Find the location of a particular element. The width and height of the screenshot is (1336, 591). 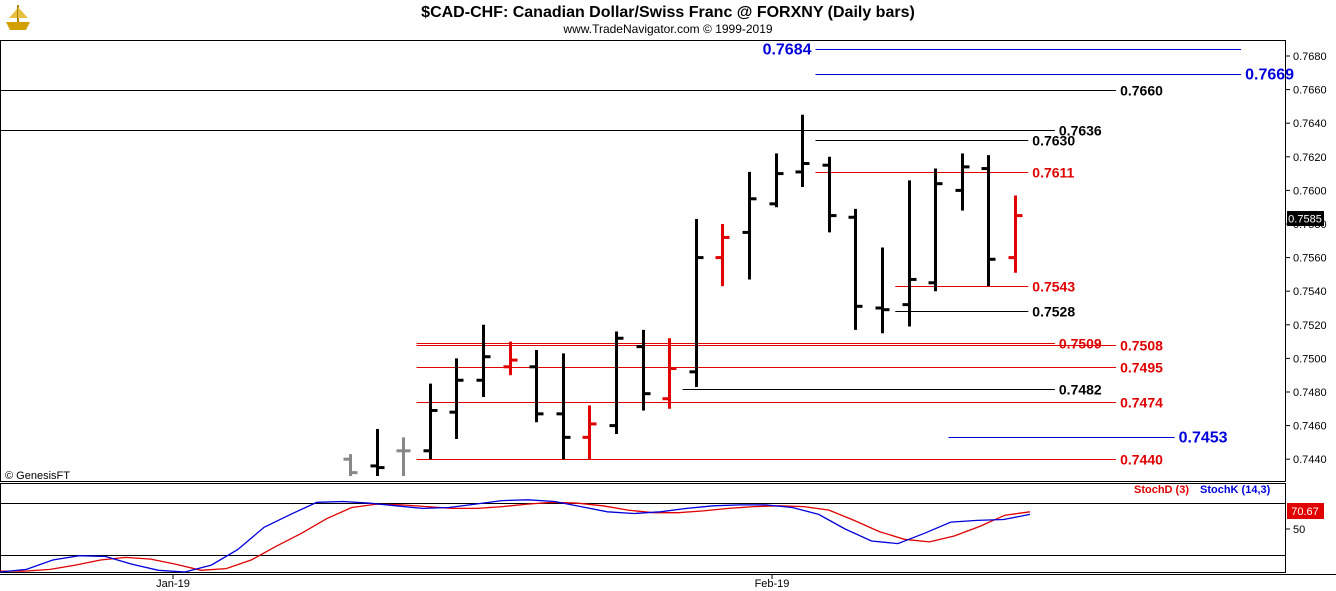

level-label: 0.7543 is located at coordinates (1053, 287).